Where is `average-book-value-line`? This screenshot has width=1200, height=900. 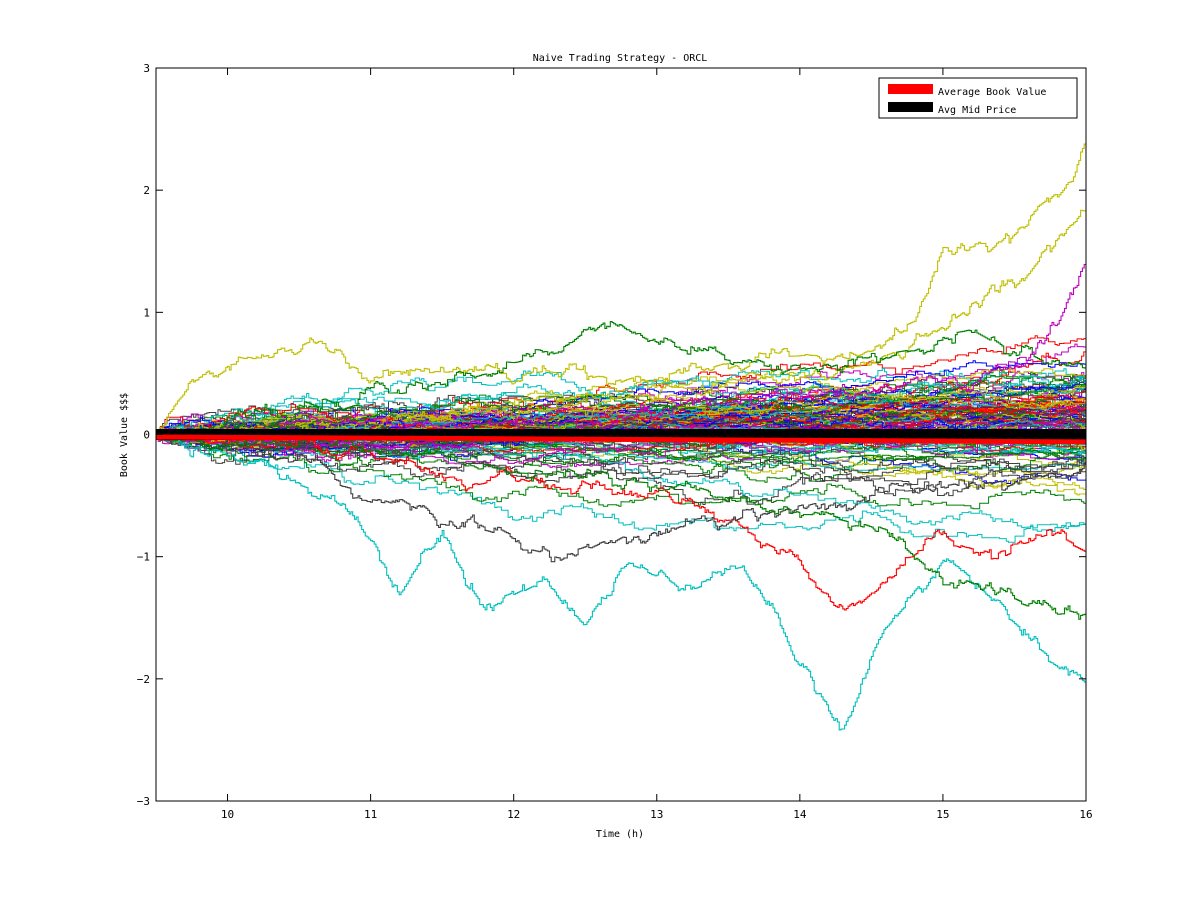 average-book-value-line is located at coordinates (621, 439).